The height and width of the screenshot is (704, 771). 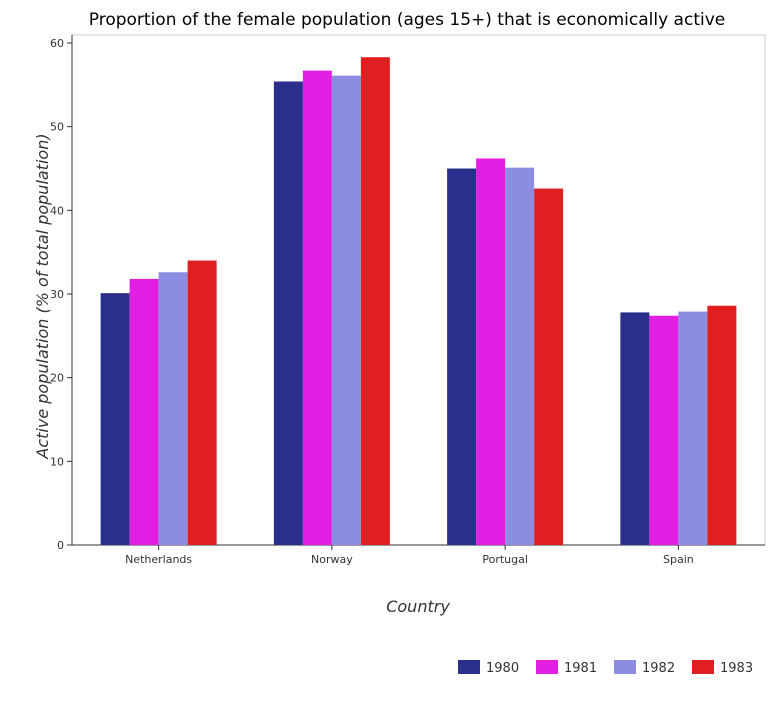 What do you see at coordinates (635, 428) in the screenshot?
I see `bar-1980-spain` at bounding box center [635, 428].